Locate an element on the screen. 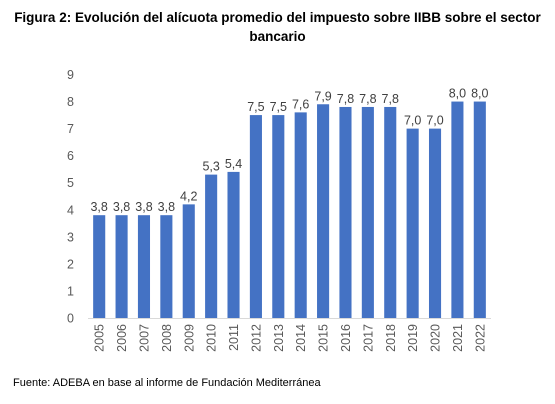  y-tick-label: 5 is located at coordinates (70, 183).